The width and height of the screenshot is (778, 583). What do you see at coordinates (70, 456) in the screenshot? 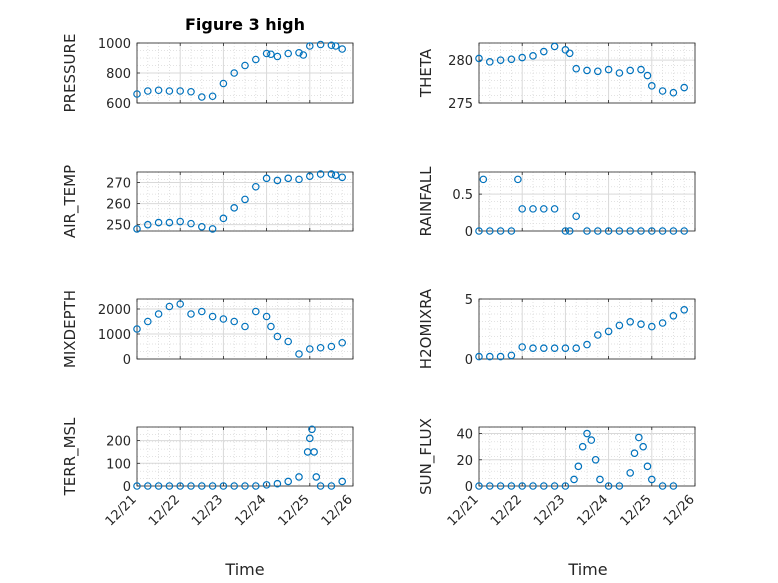
I see `y-axis-label-terr_msl: TERR_MSL` at bounding box center [70, 456].